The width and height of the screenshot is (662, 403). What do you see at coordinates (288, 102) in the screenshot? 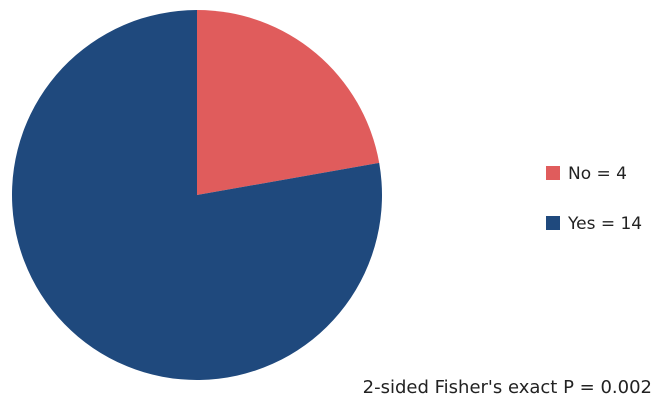
I see `pie-slice-no` at bounding box center [288, 102].